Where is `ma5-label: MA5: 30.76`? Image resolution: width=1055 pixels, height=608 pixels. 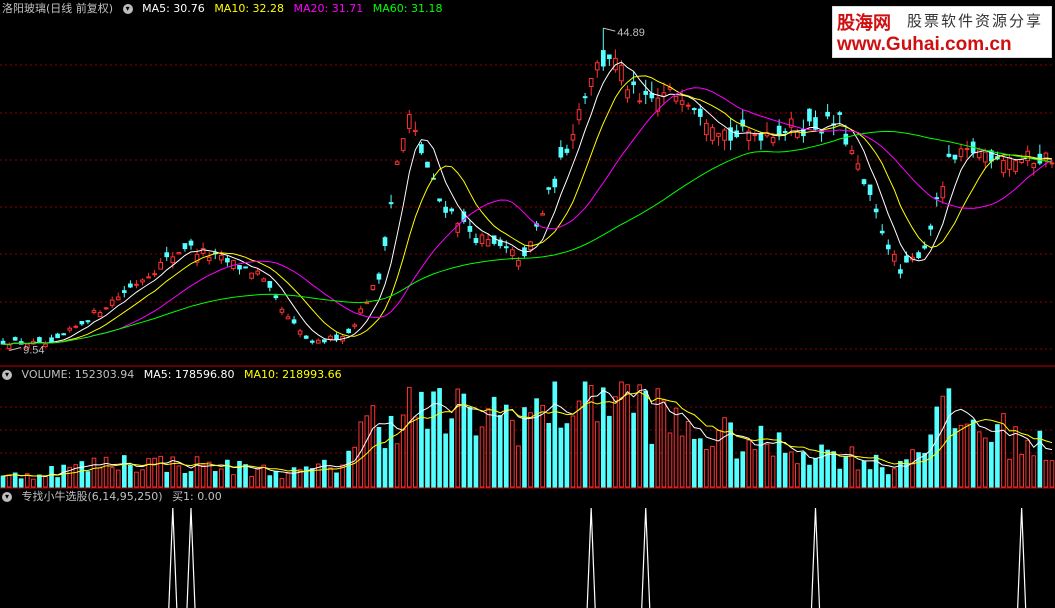
ma5-label: MA5: 30.76 is located at coordinates (173, 8).